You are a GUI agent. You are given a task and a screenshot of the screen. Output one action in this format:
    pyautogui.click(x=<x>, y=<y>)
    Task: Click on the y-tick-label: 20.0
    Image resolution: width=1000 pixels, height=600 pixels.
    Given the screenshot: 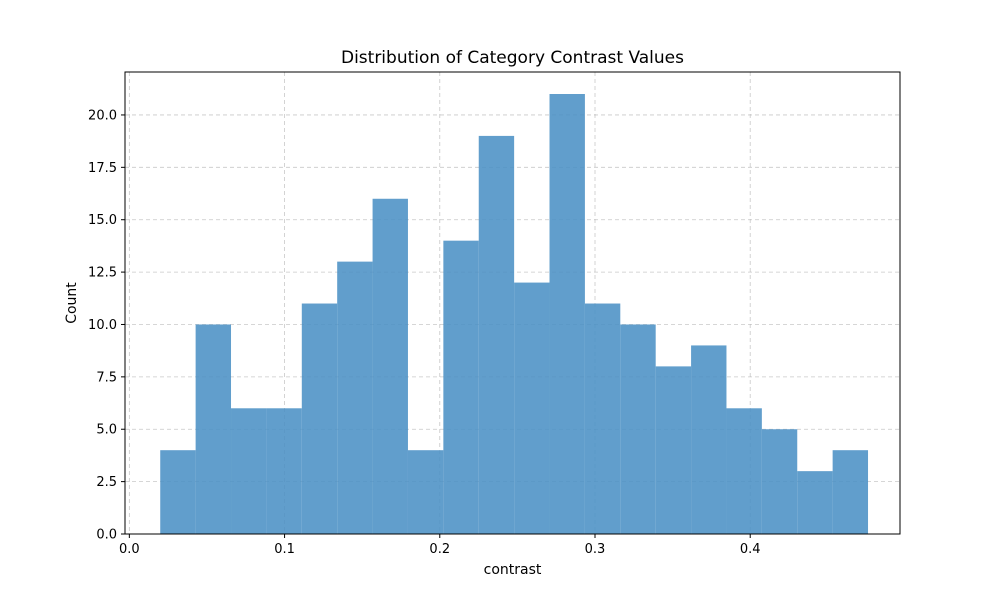 What is the action you would take?
    pyautogui.click(x=102, y=115)
    